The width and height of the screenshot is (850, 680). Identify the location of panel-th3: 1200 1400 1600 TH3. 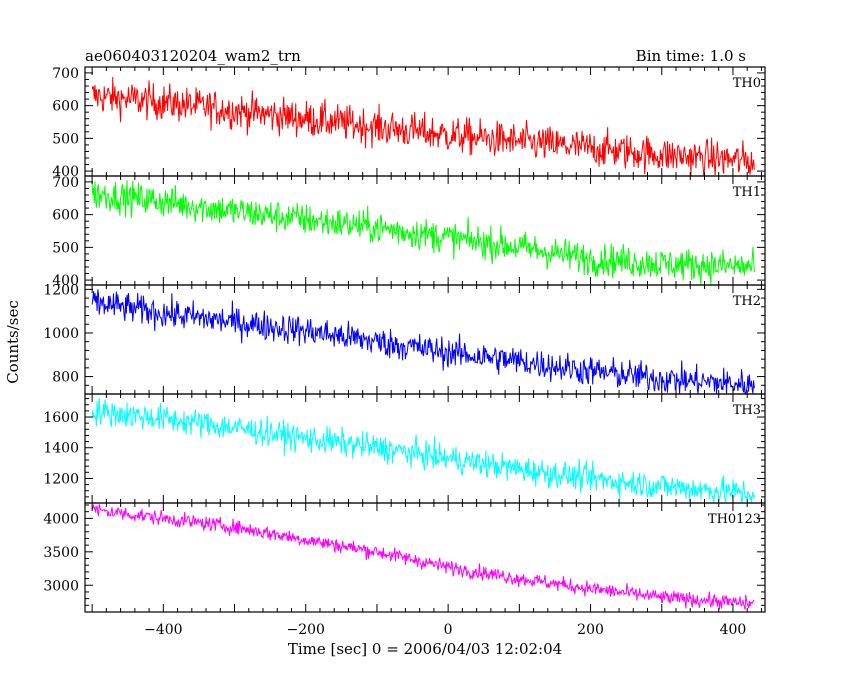
(404, 448).